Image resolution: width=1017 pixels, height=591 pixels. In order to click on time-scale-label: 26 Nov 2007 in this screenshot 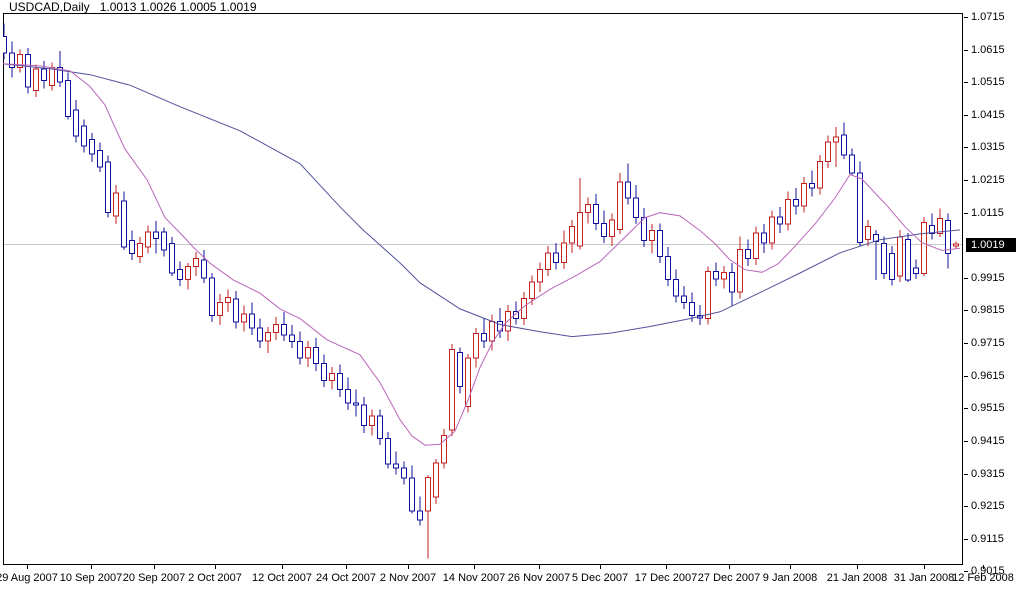, I will do `click(539, 578)`.